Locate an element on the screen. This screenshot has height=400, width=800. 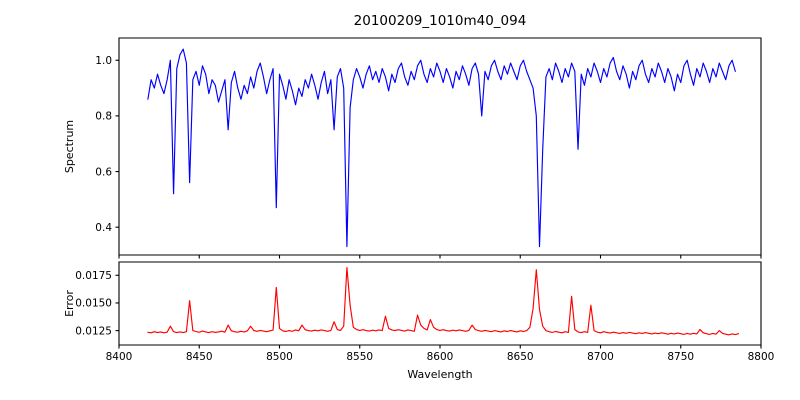
y-tick-label: 0.0175 is located at coordinates (93, 276).